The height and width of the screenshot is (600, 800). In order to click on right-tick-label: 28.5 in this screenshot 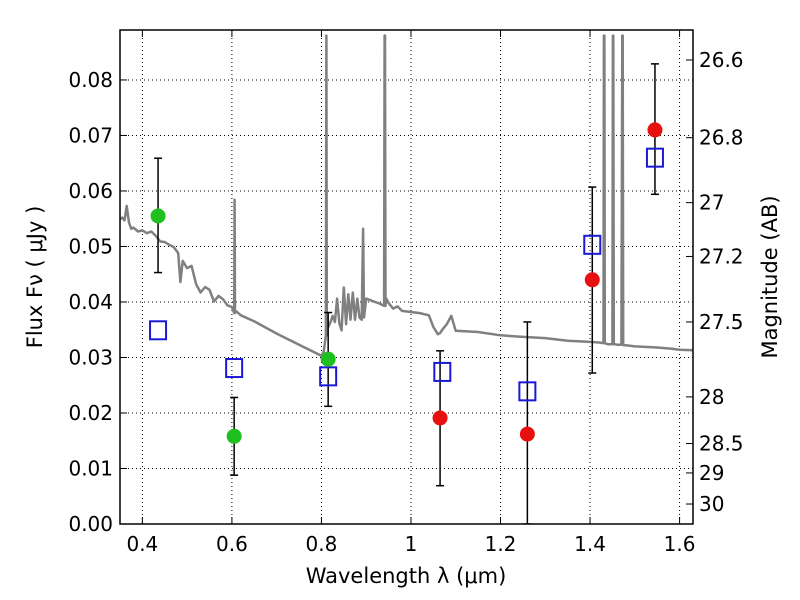, I will do `click(721, 444)`.